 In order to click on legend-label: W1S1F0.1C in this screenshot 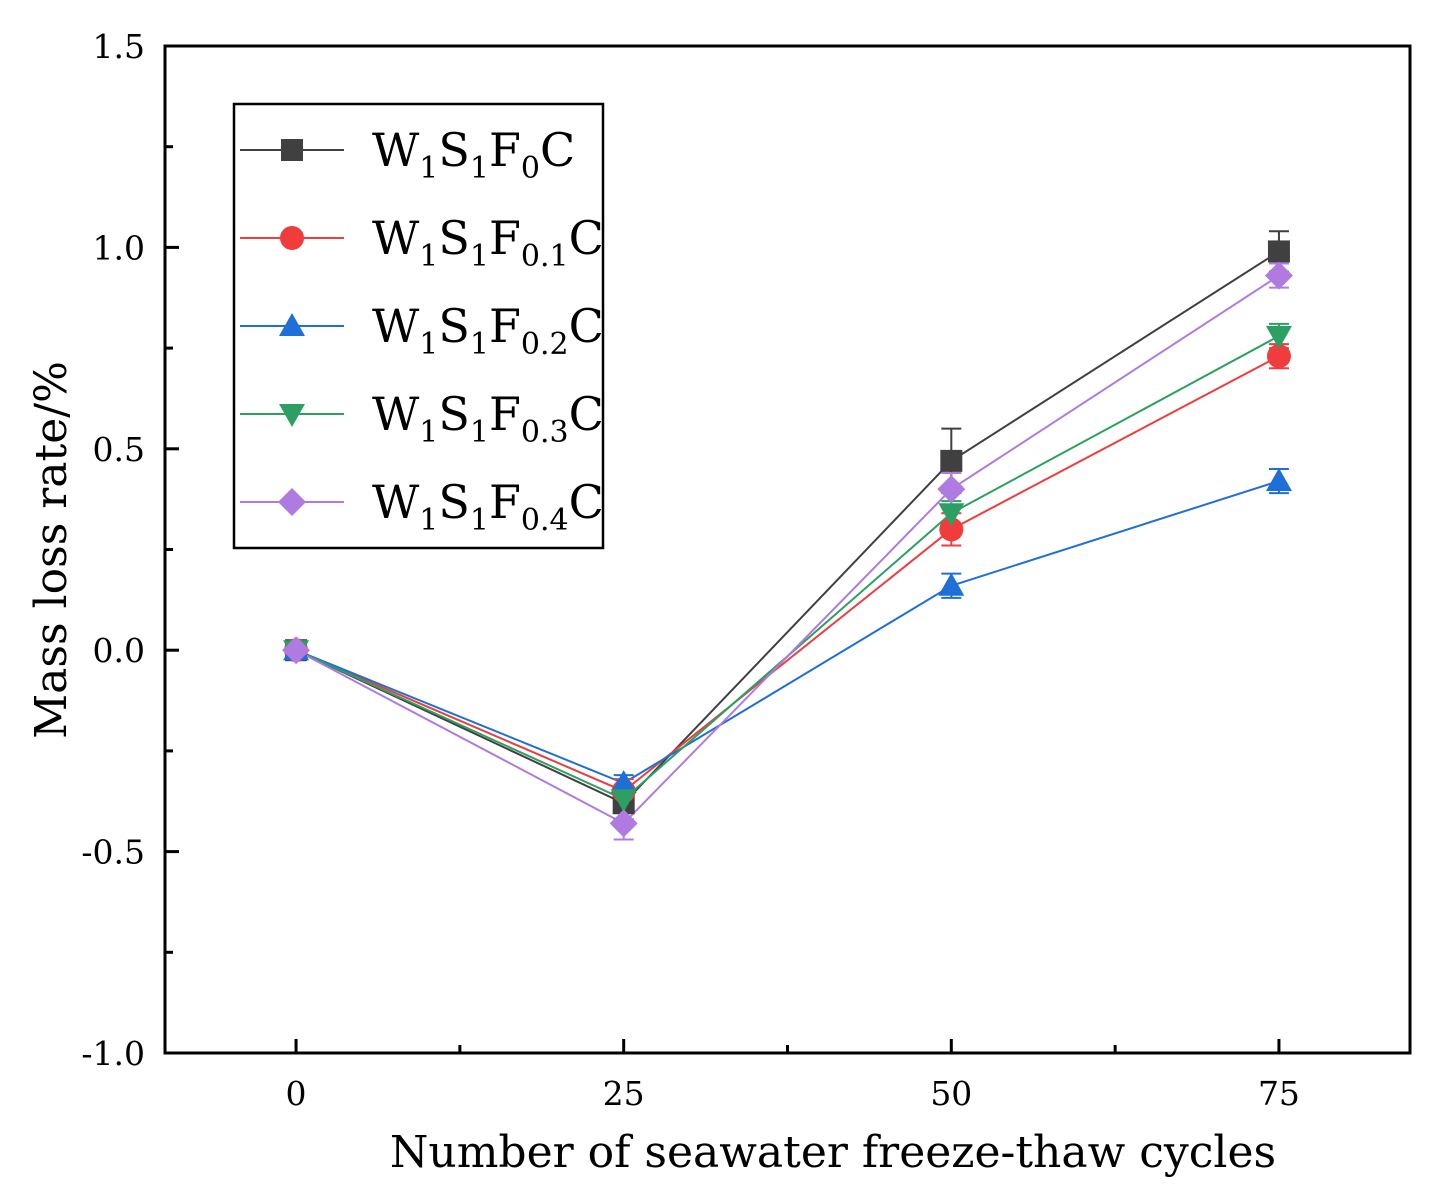, I will do `click(488, 242)`.